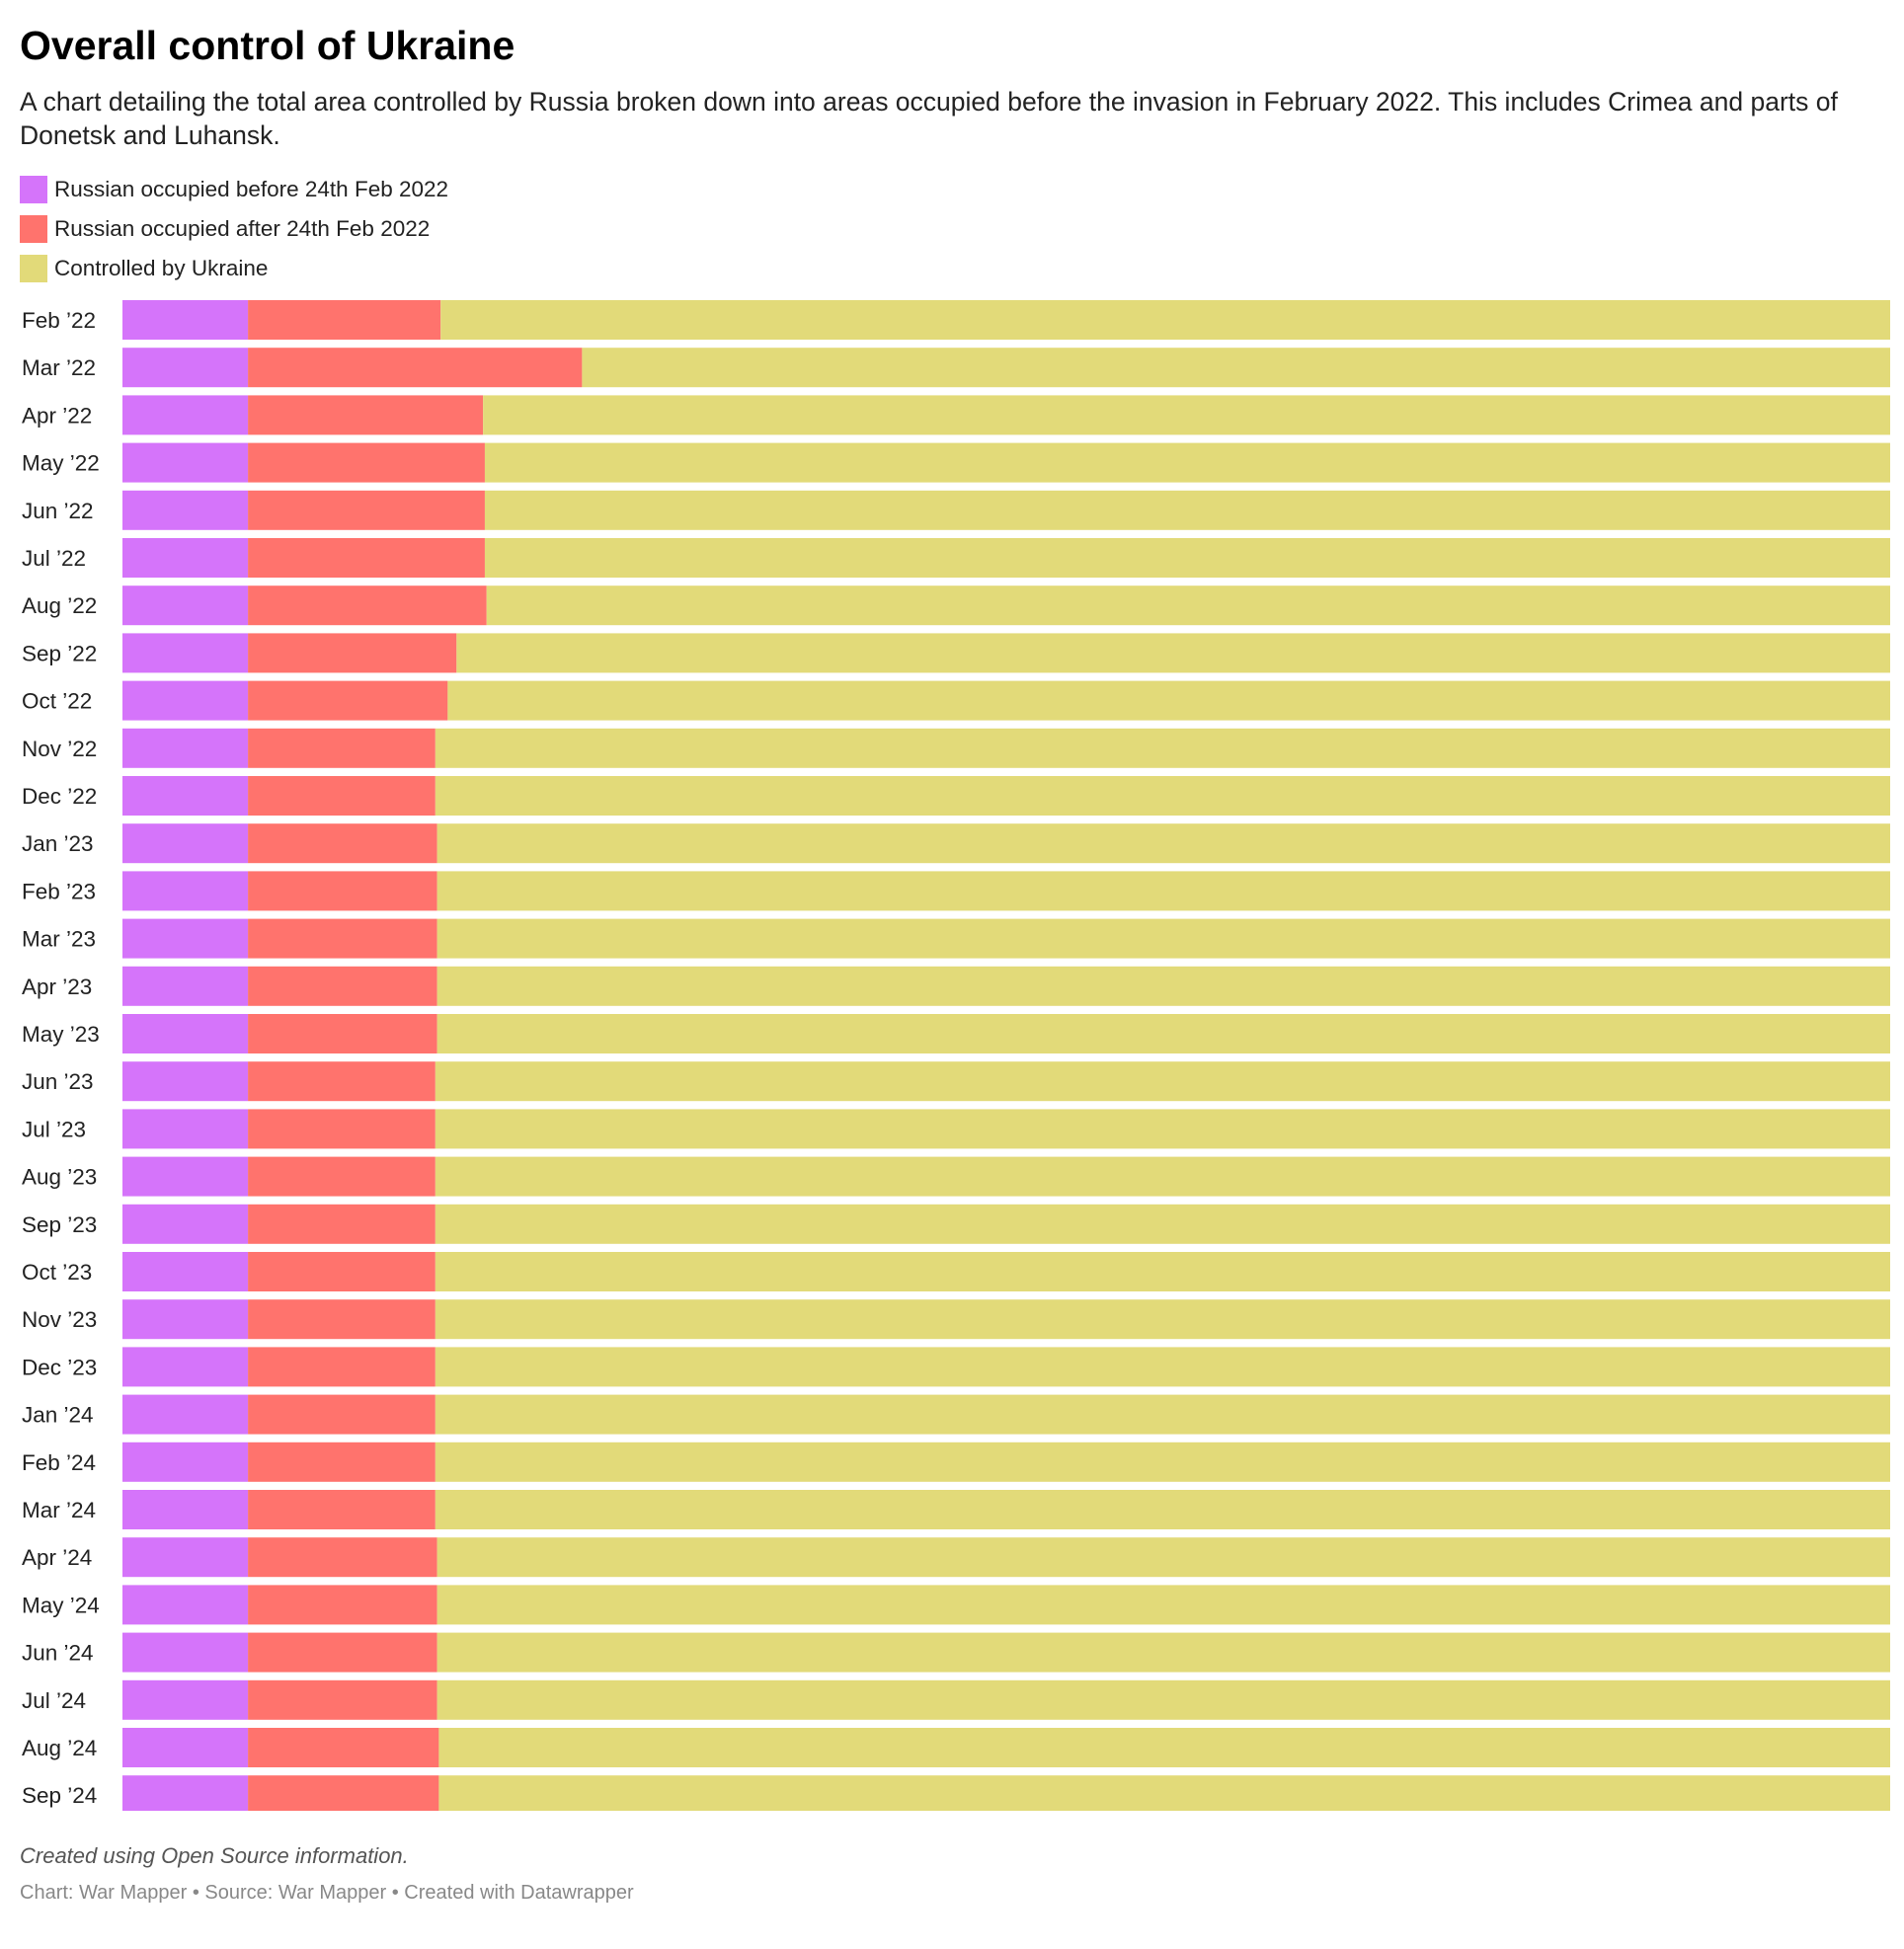 The height and width of the screenshot is (1949, 1904). I want to click on row-label: Oct ’23, so click(57, 1272).